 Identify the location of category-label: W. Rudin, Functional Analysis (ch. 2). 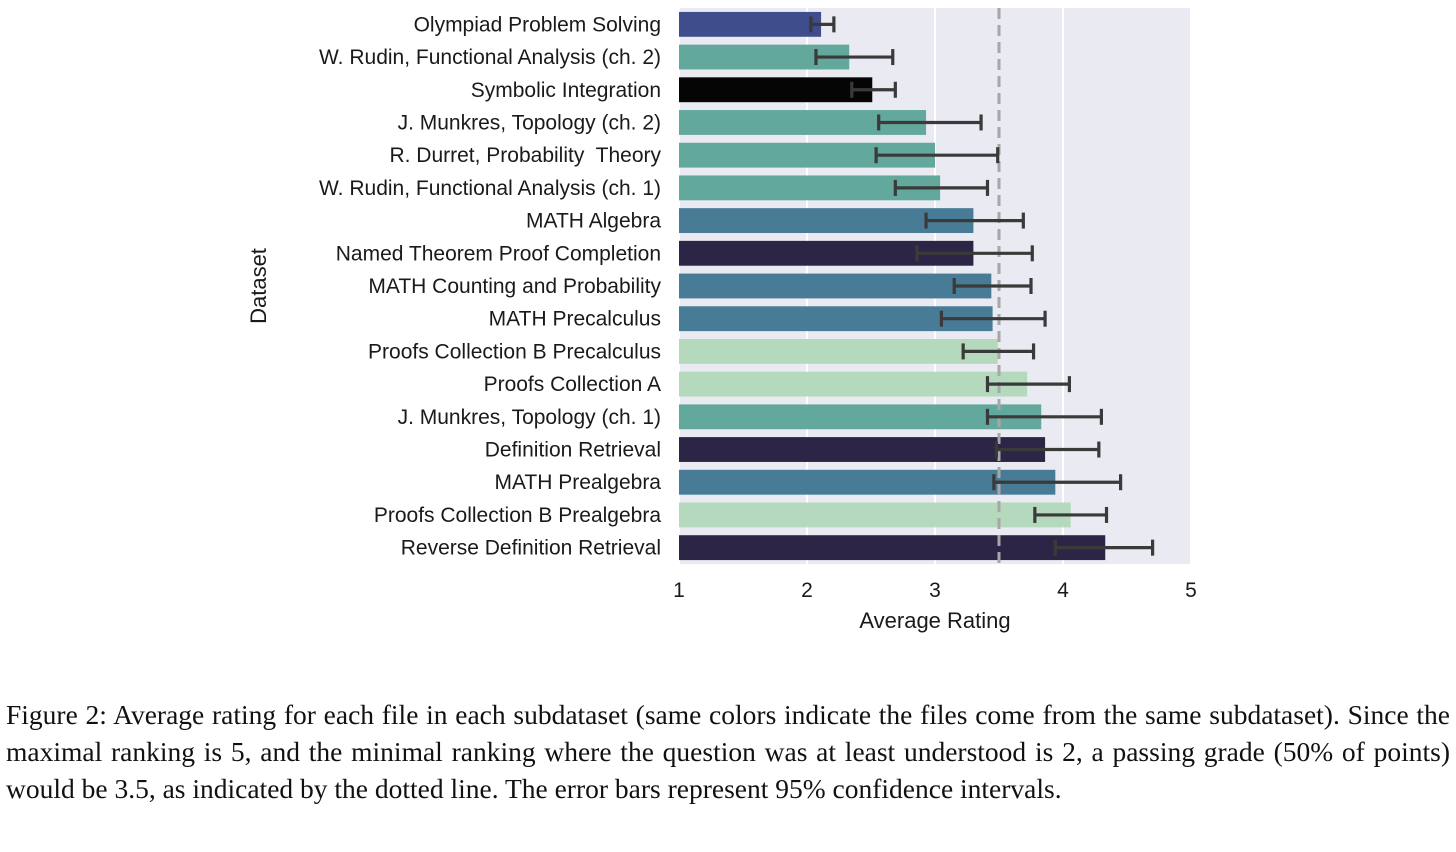
(490, 57).